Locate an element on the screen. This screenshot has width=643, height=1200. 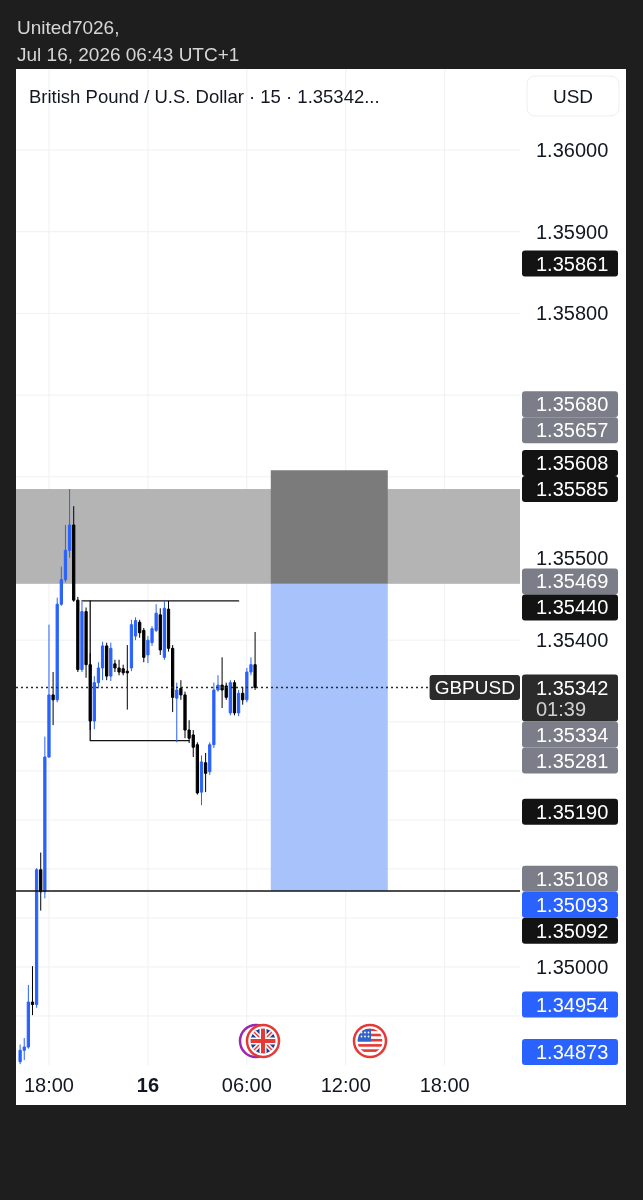
text: 1.34873 is located at coordinates (572, 1052).